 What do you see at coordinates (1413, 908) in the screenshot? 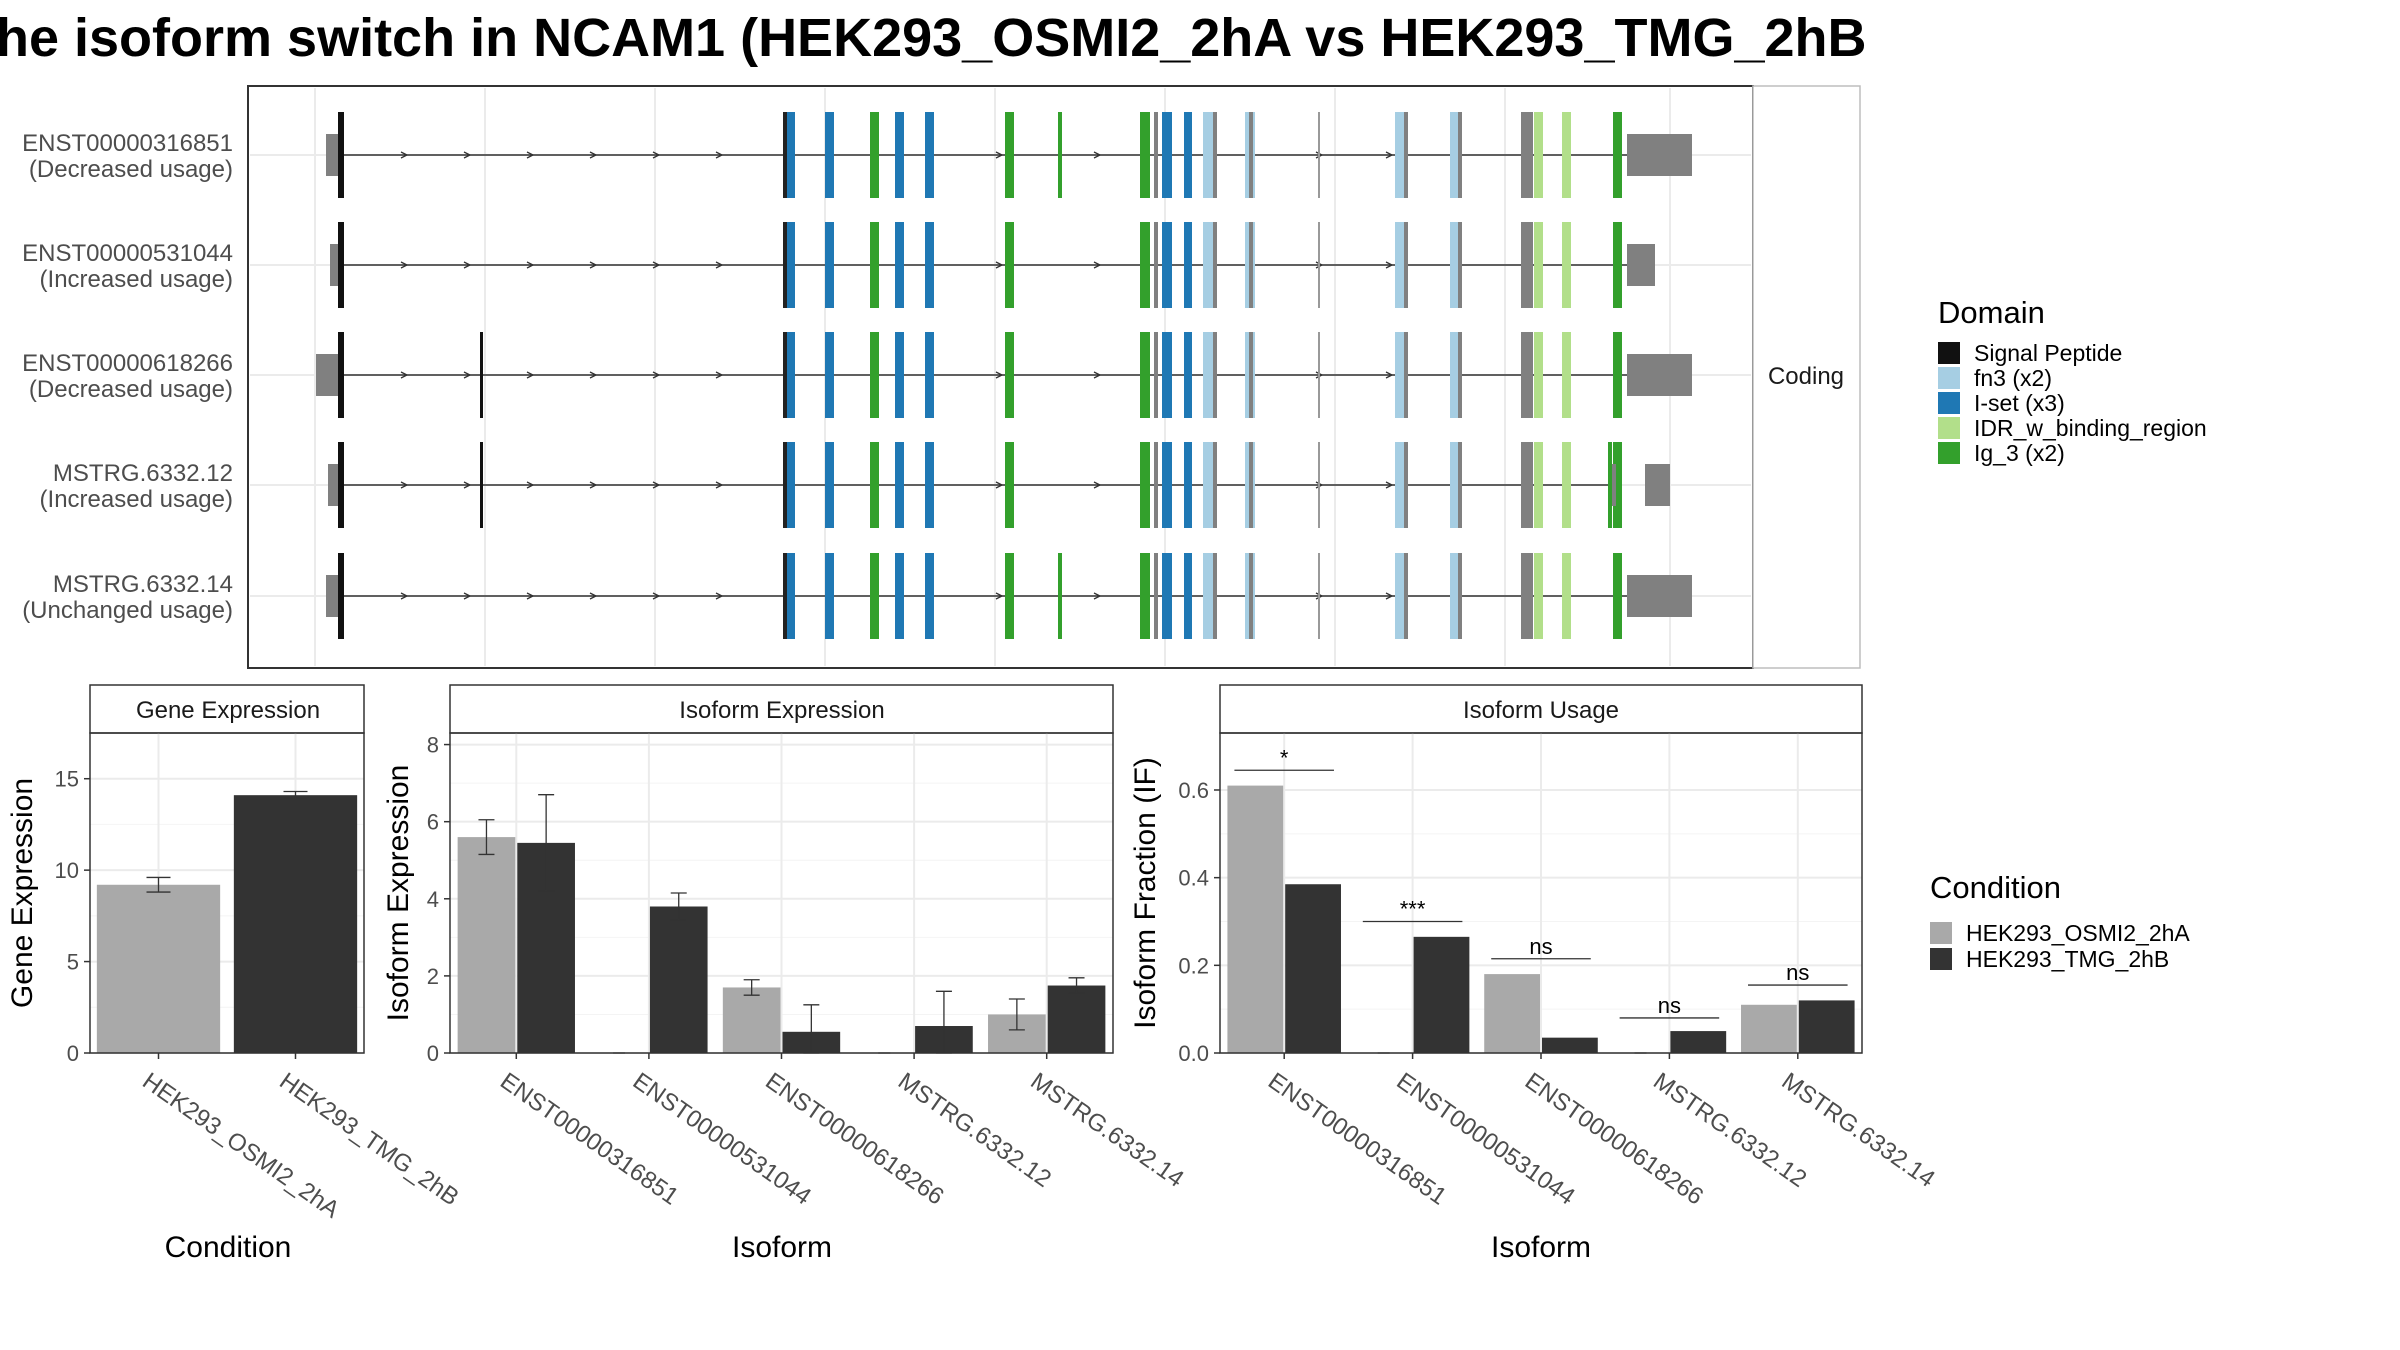
I see `significance-label: ***` at bounding box center [1413, 908].